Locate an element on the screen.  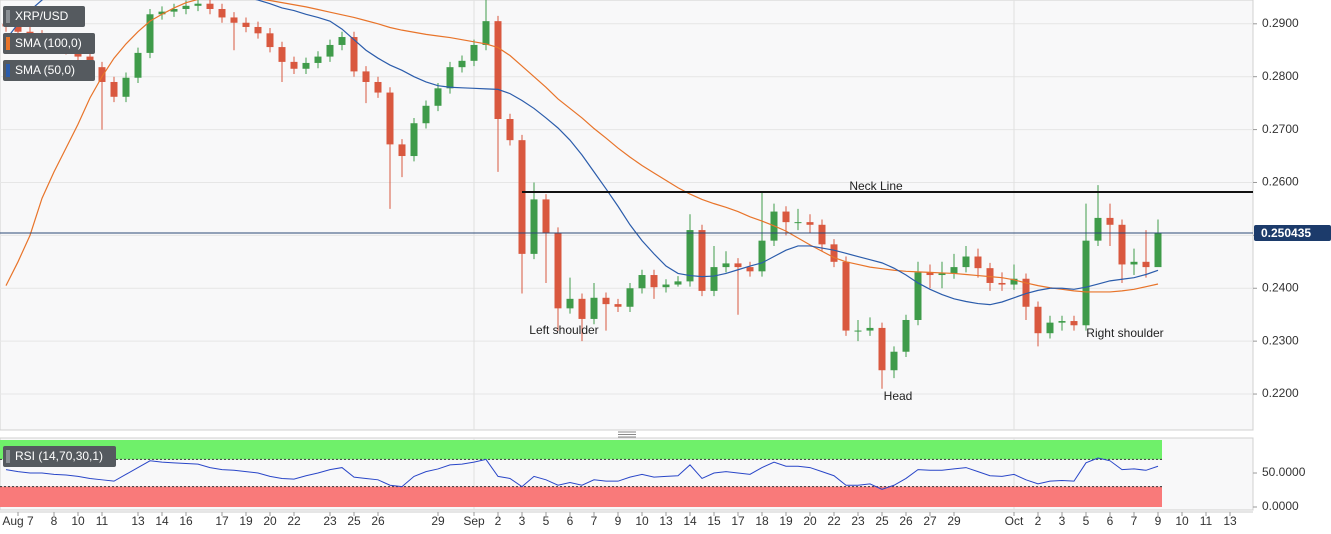
x-tick-label: Aug 7 is located at coordinates (18, 521).